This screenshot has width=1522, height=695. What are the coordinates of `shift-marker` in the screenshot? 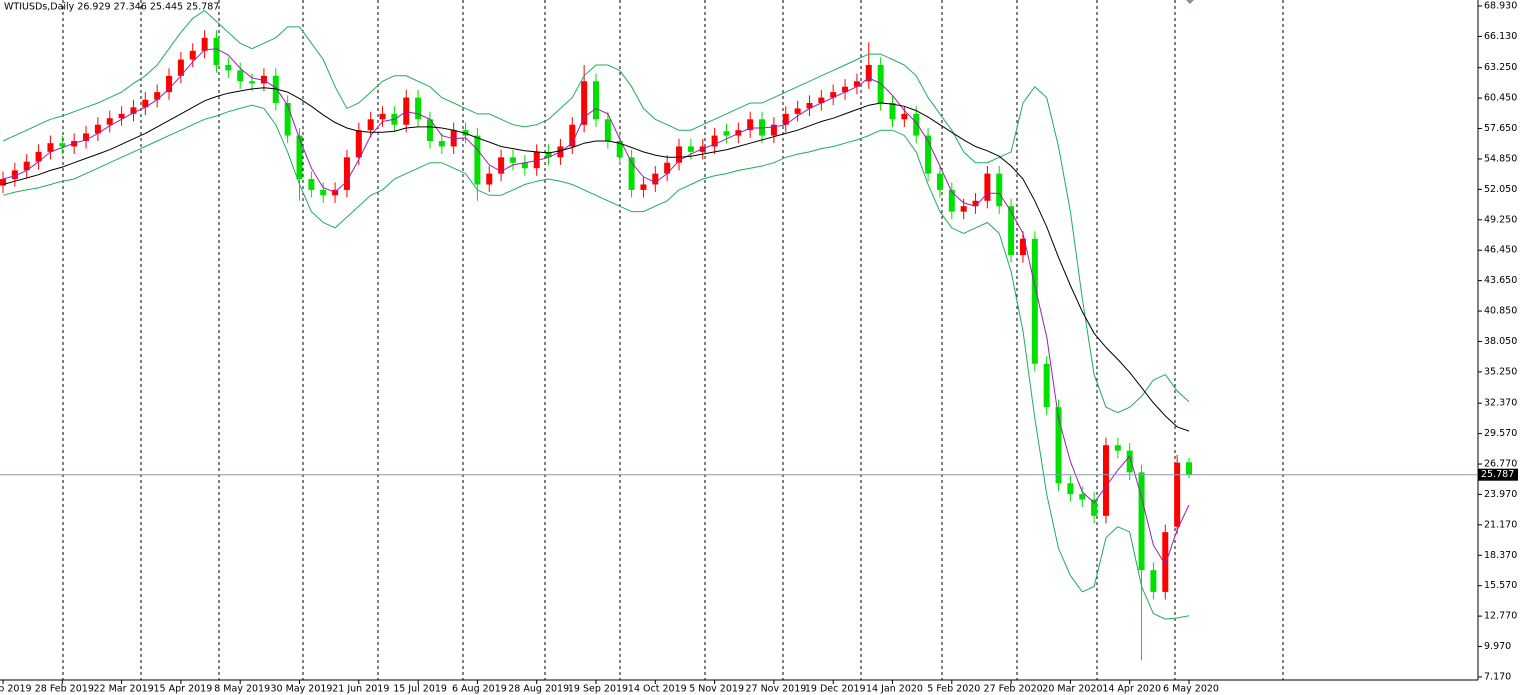 It's located at (1190, 2).